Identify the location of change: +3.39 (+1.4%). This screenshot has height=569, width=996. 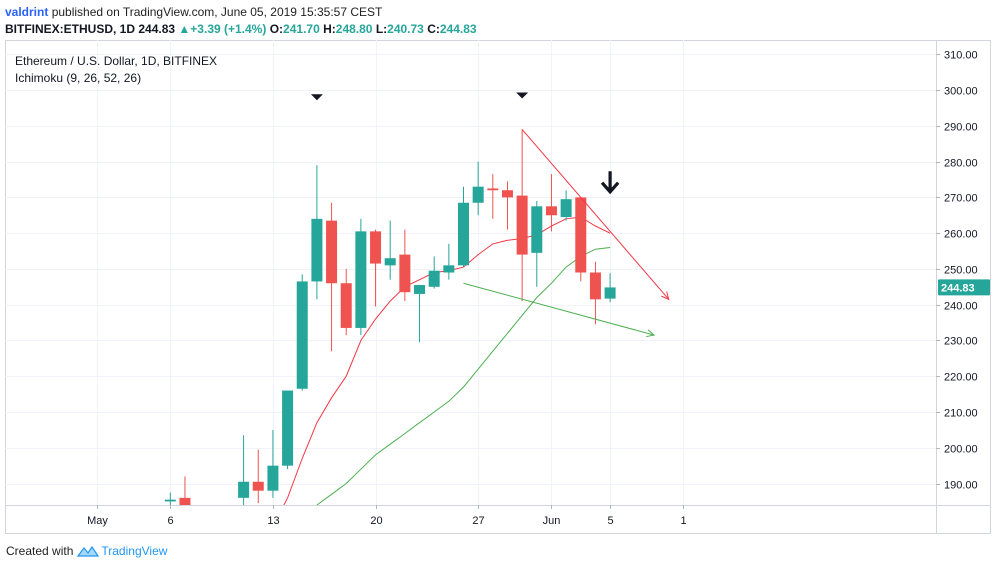
(228, 29).